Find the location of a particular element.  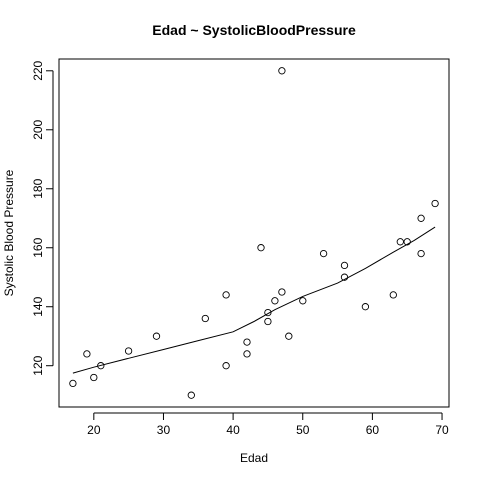

x-tick-label: 30 is located at coordinates (164, 430).